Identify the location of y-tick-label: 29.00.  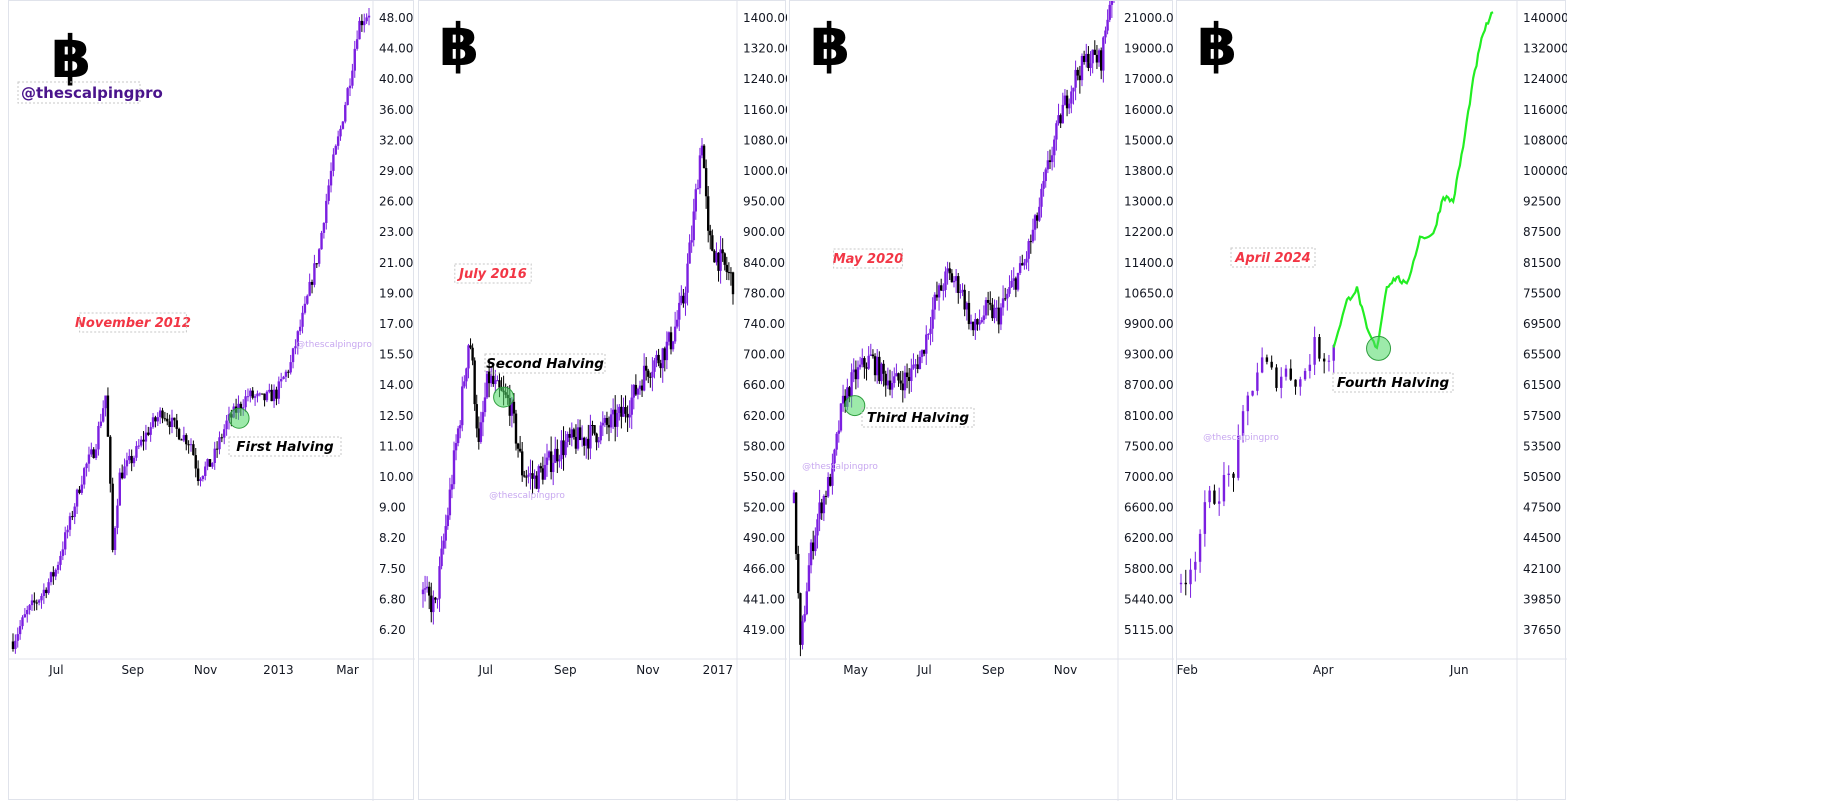
(396, 171).